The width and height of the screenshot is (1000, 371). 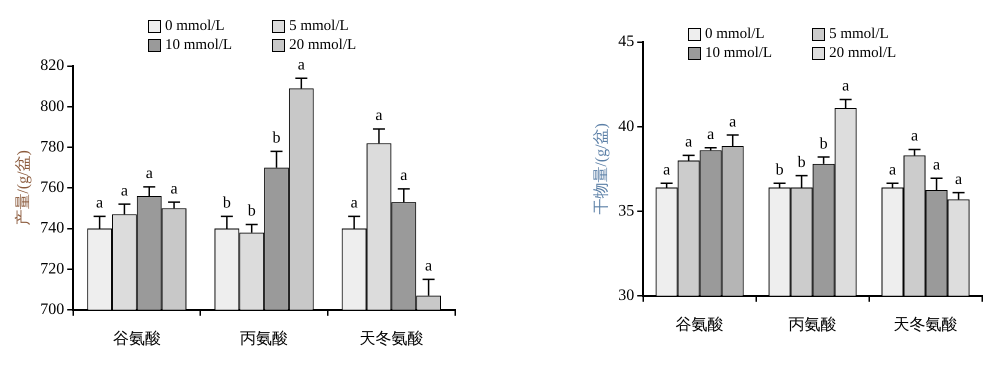 What do you see at coordinates (601, 169) in the screenshot?
I see `y-axis-title: 干物量/(g/盆)` at bounding box center [601, 169].